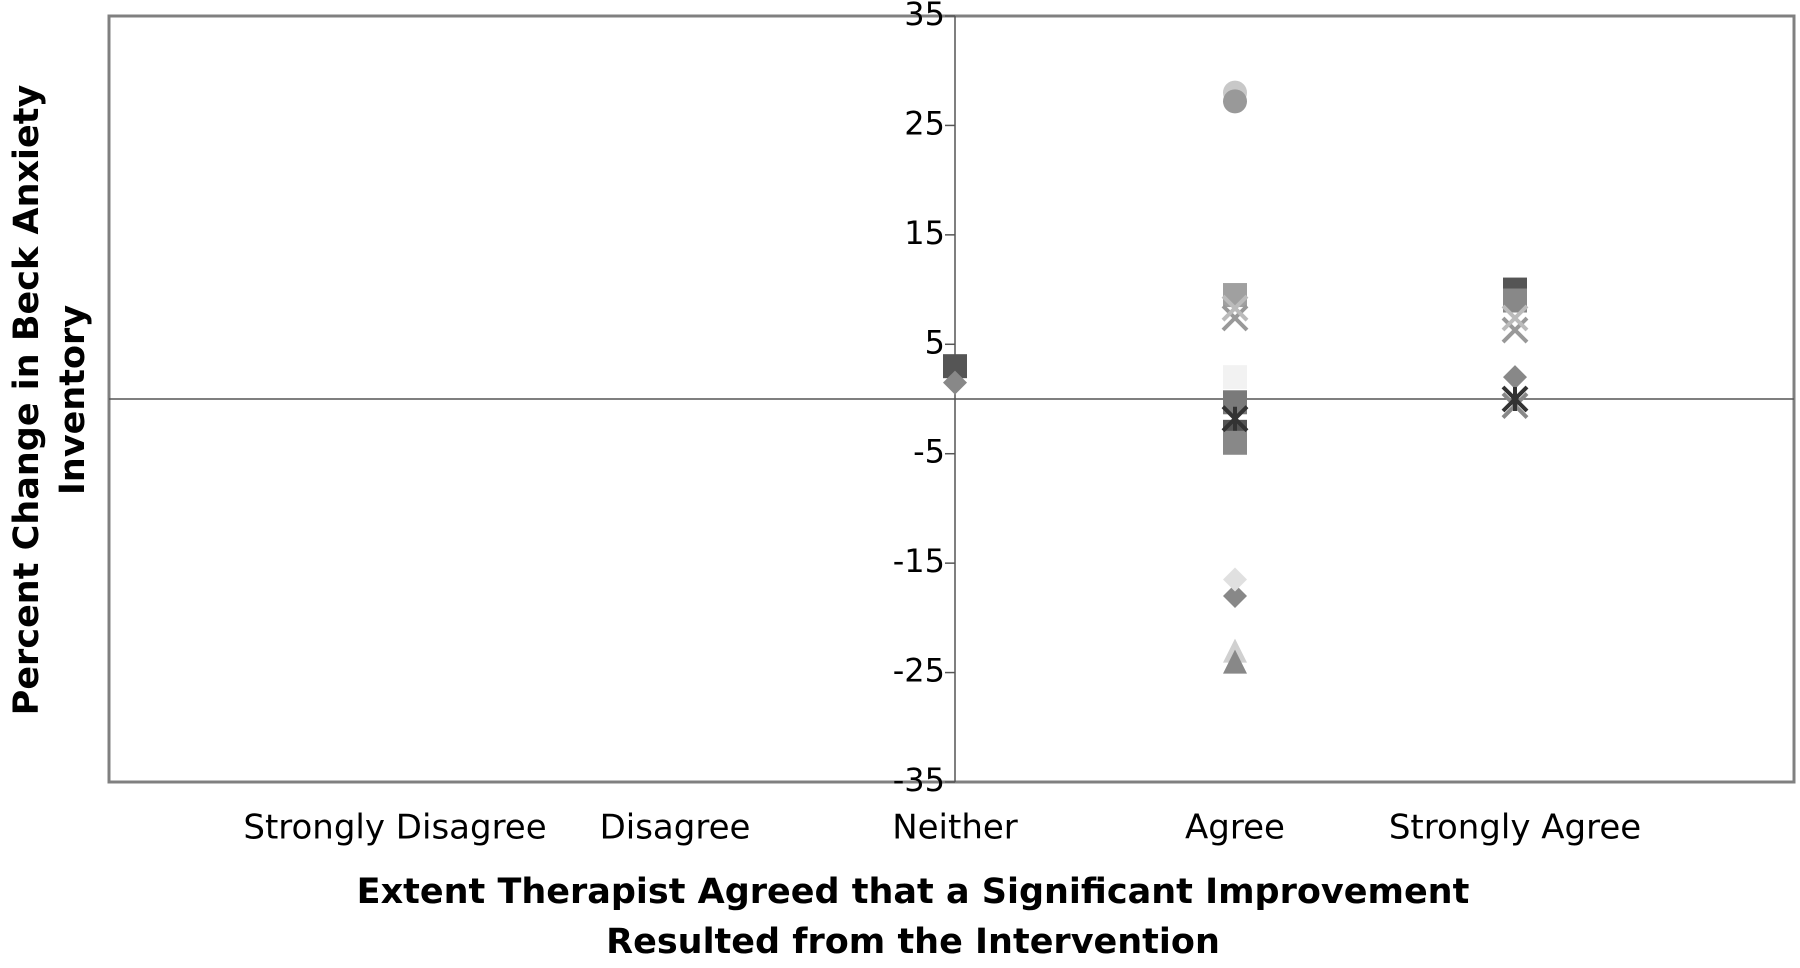 The image size is (1800, 968). Describe the element at coordinates (935, 342) in the screenshot. I see `y-tick-label: 5` at that location.